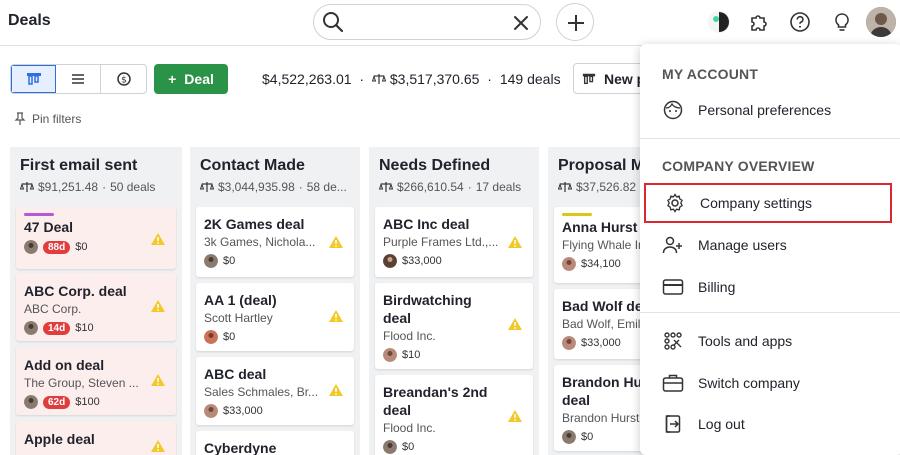 Image resolution: width=900 pixels, height=455 pixels. What do you see at coordinates (59, 439) in the screenshot?
I see `deal-title: Apple deal` at bounding box center [59, 439].